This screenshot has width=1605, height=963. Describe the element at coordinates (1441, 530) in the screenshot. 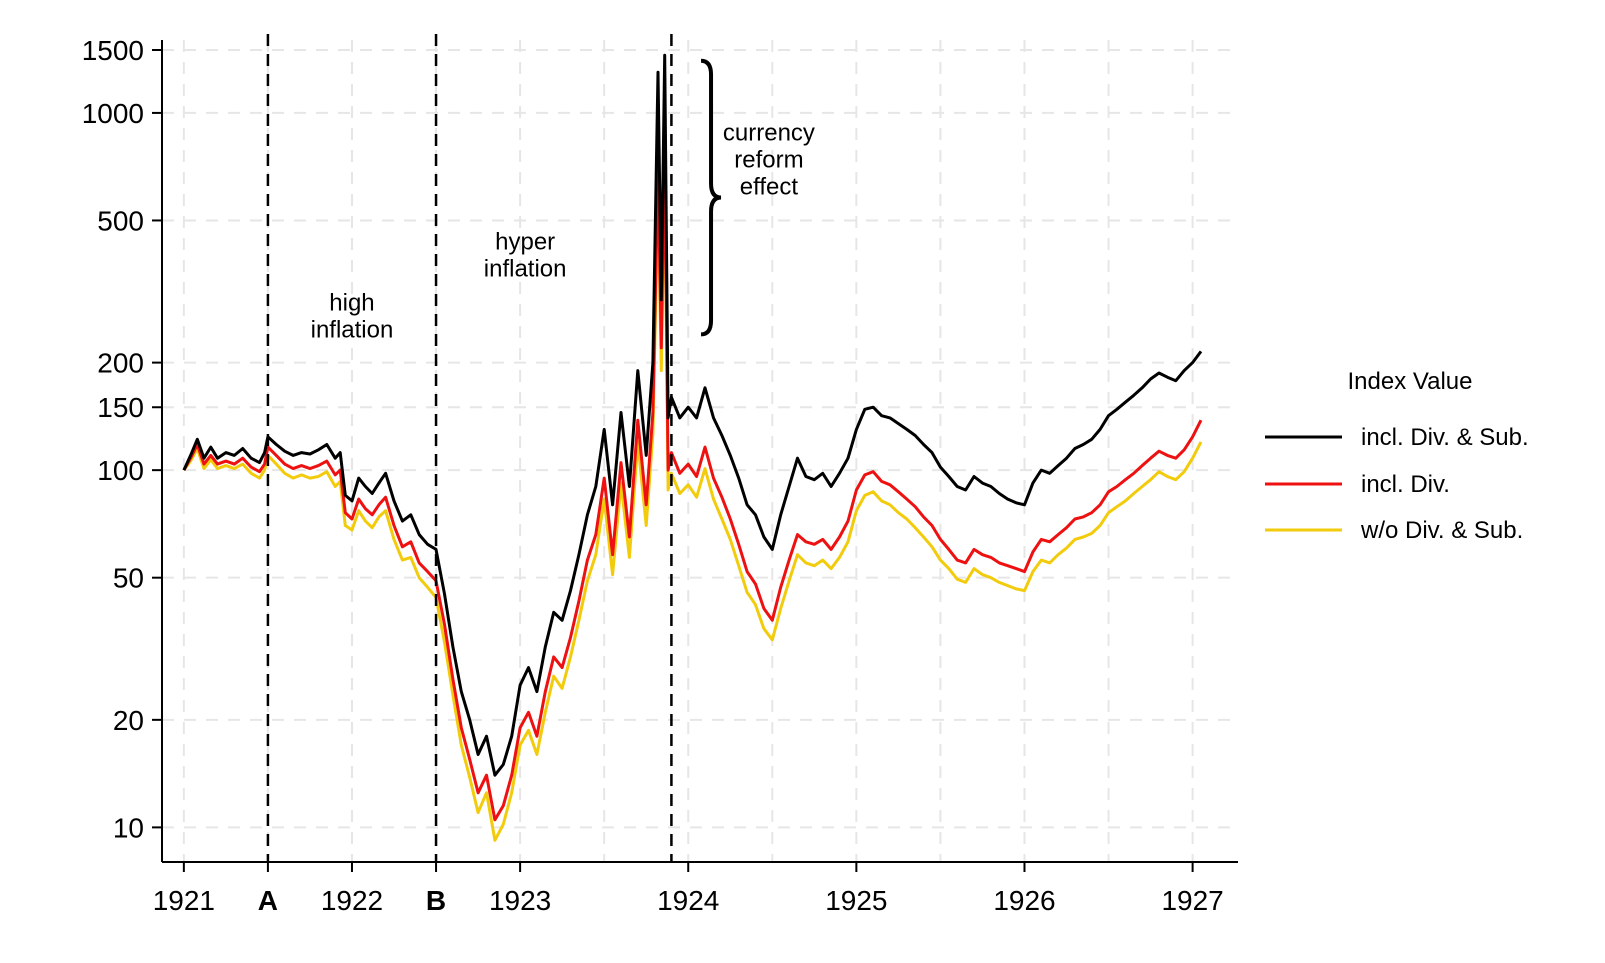

I see `legend-label-wo-div-sub: w/o Div. & Sub.` at that location.